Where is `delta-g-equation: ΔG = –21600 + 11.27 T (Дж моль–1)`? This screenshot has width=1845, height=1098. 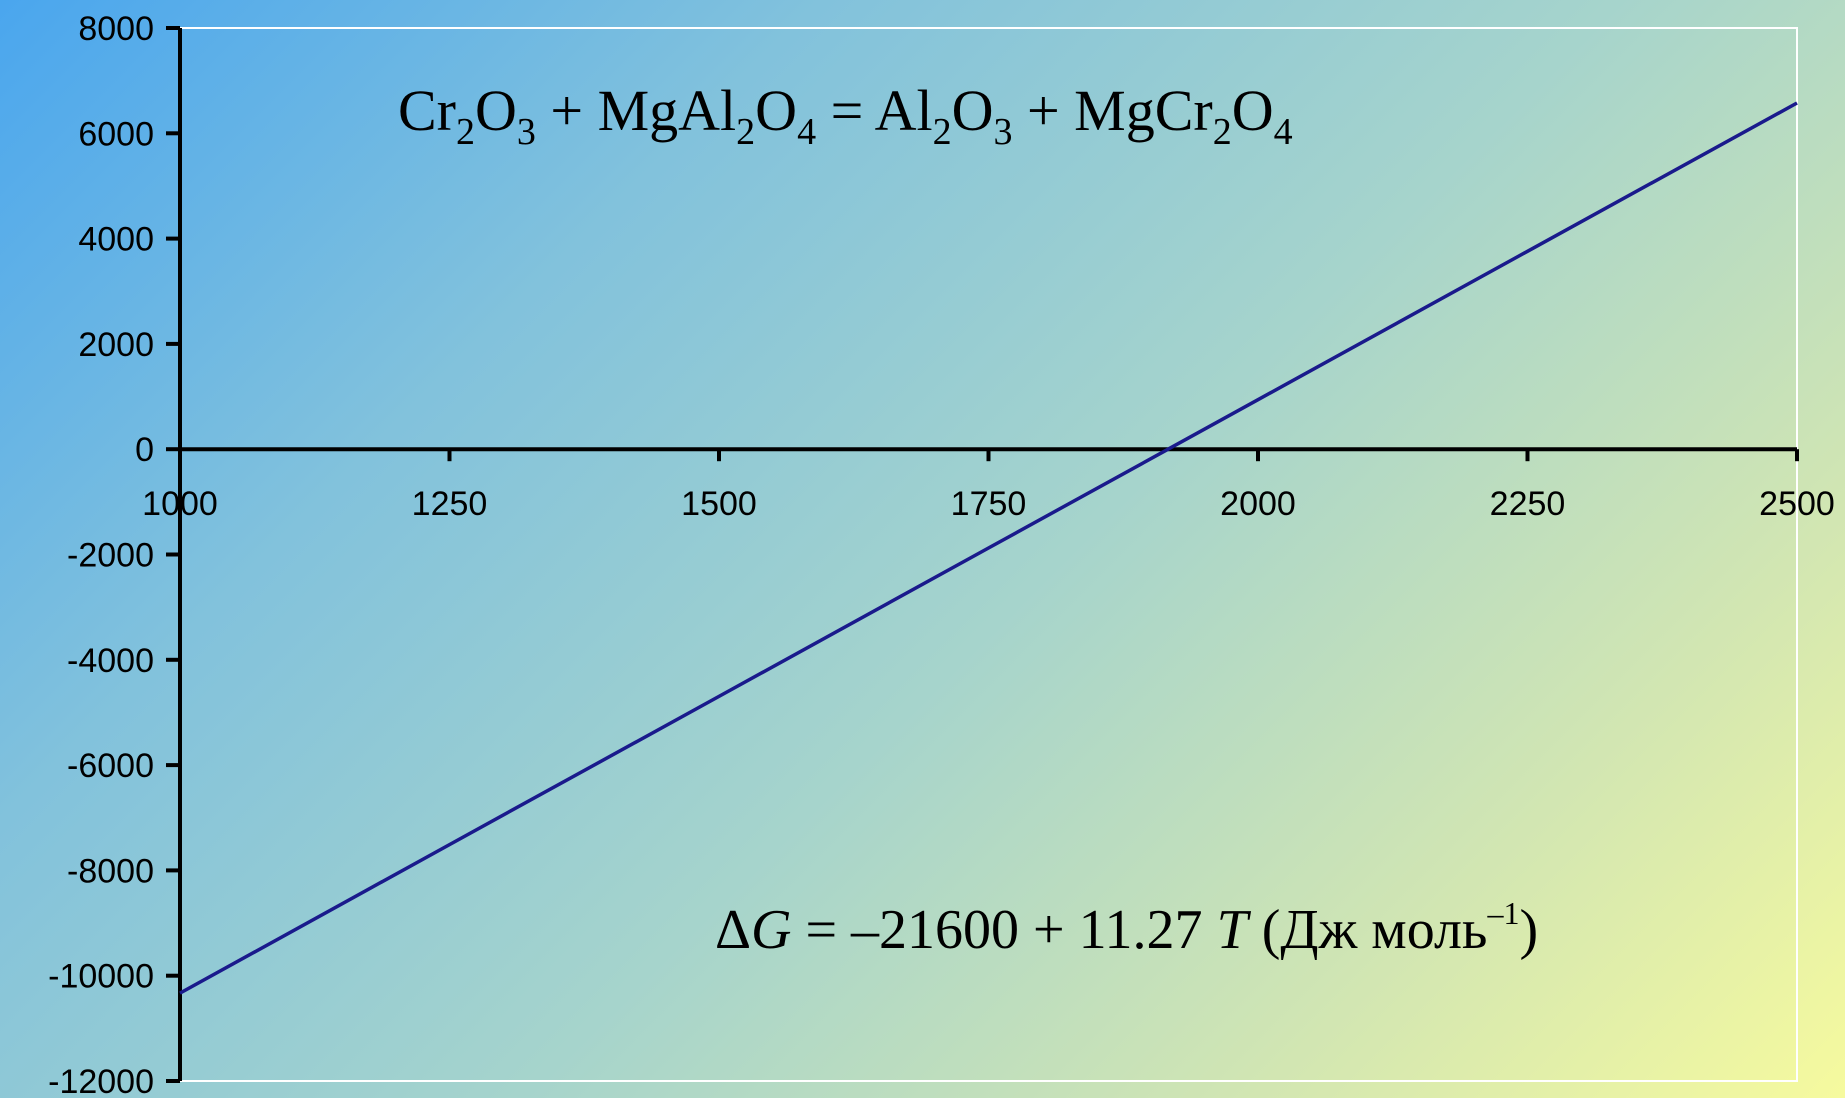
delta-g-equation: ΔG = –21600 + 11.27 T (Дж моль–1) is located at coordinates (1126, 928).